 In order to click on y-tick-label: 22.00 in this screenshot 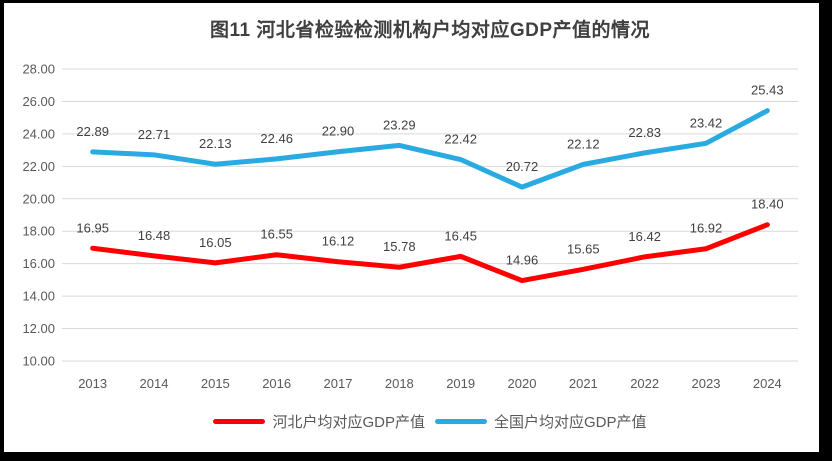, I will do `click(38, 166)`.